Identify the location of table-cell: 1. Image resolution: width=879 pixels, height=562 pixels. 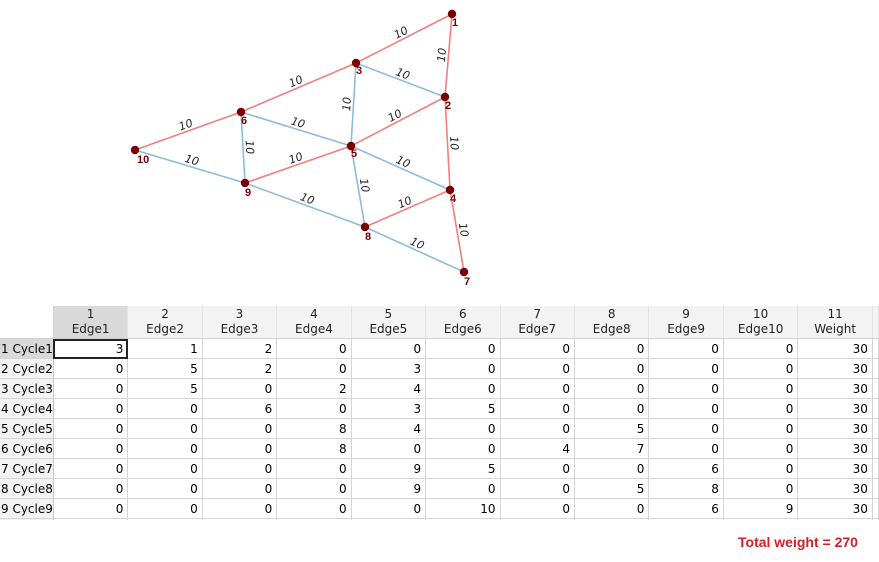
(165, 348).